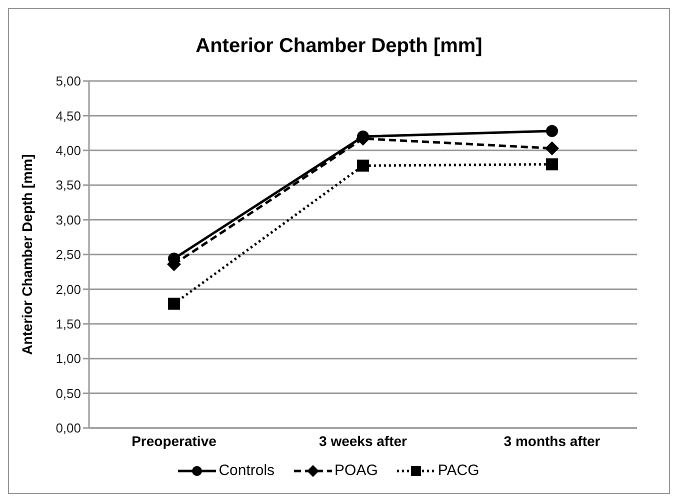 This screenshot has height=502, width=680. I want to click on y-tick-label: 2,50, so click(68, 254).